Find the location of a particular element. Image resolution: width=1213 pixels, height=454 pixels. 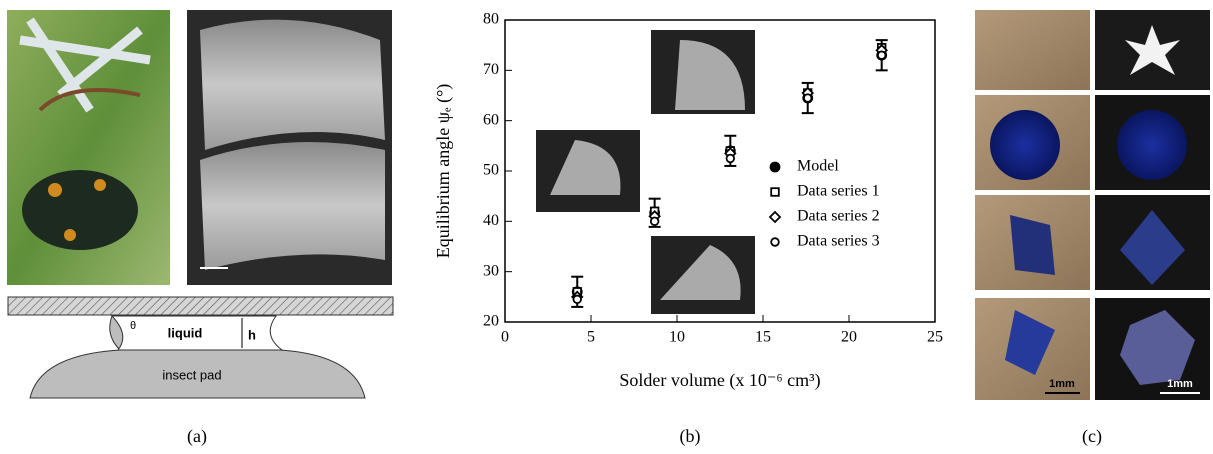

legend-label: Data series 2 is located at coordinates (838, 216).